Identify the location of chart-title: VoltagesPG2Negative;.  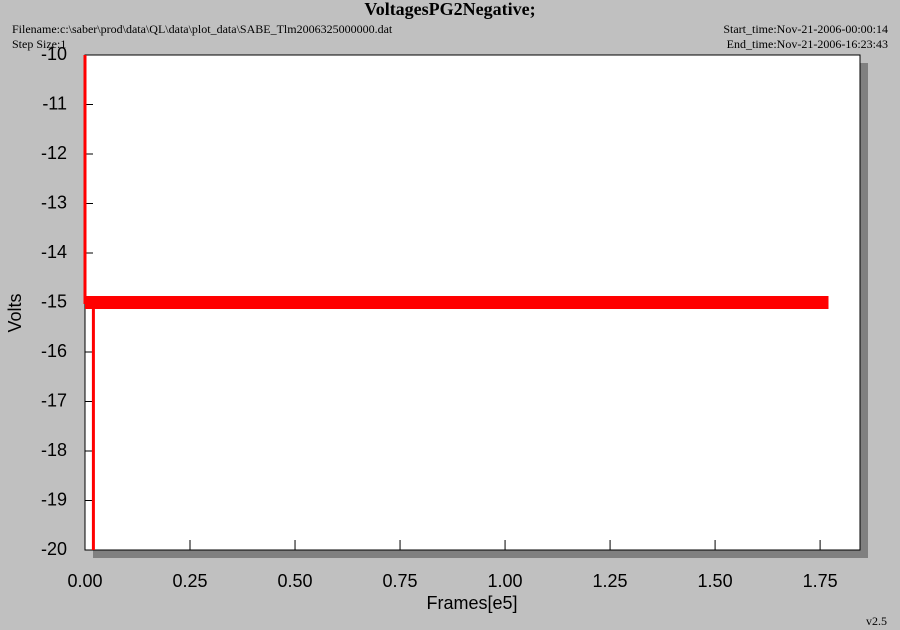
(449, 9).